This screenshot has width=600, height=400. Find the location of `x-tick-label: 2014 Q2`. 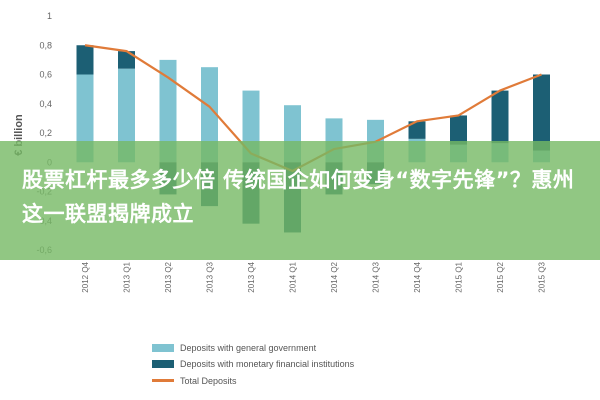

x-tick-label: 2014 Q2 is located at coordinates (334, 276).